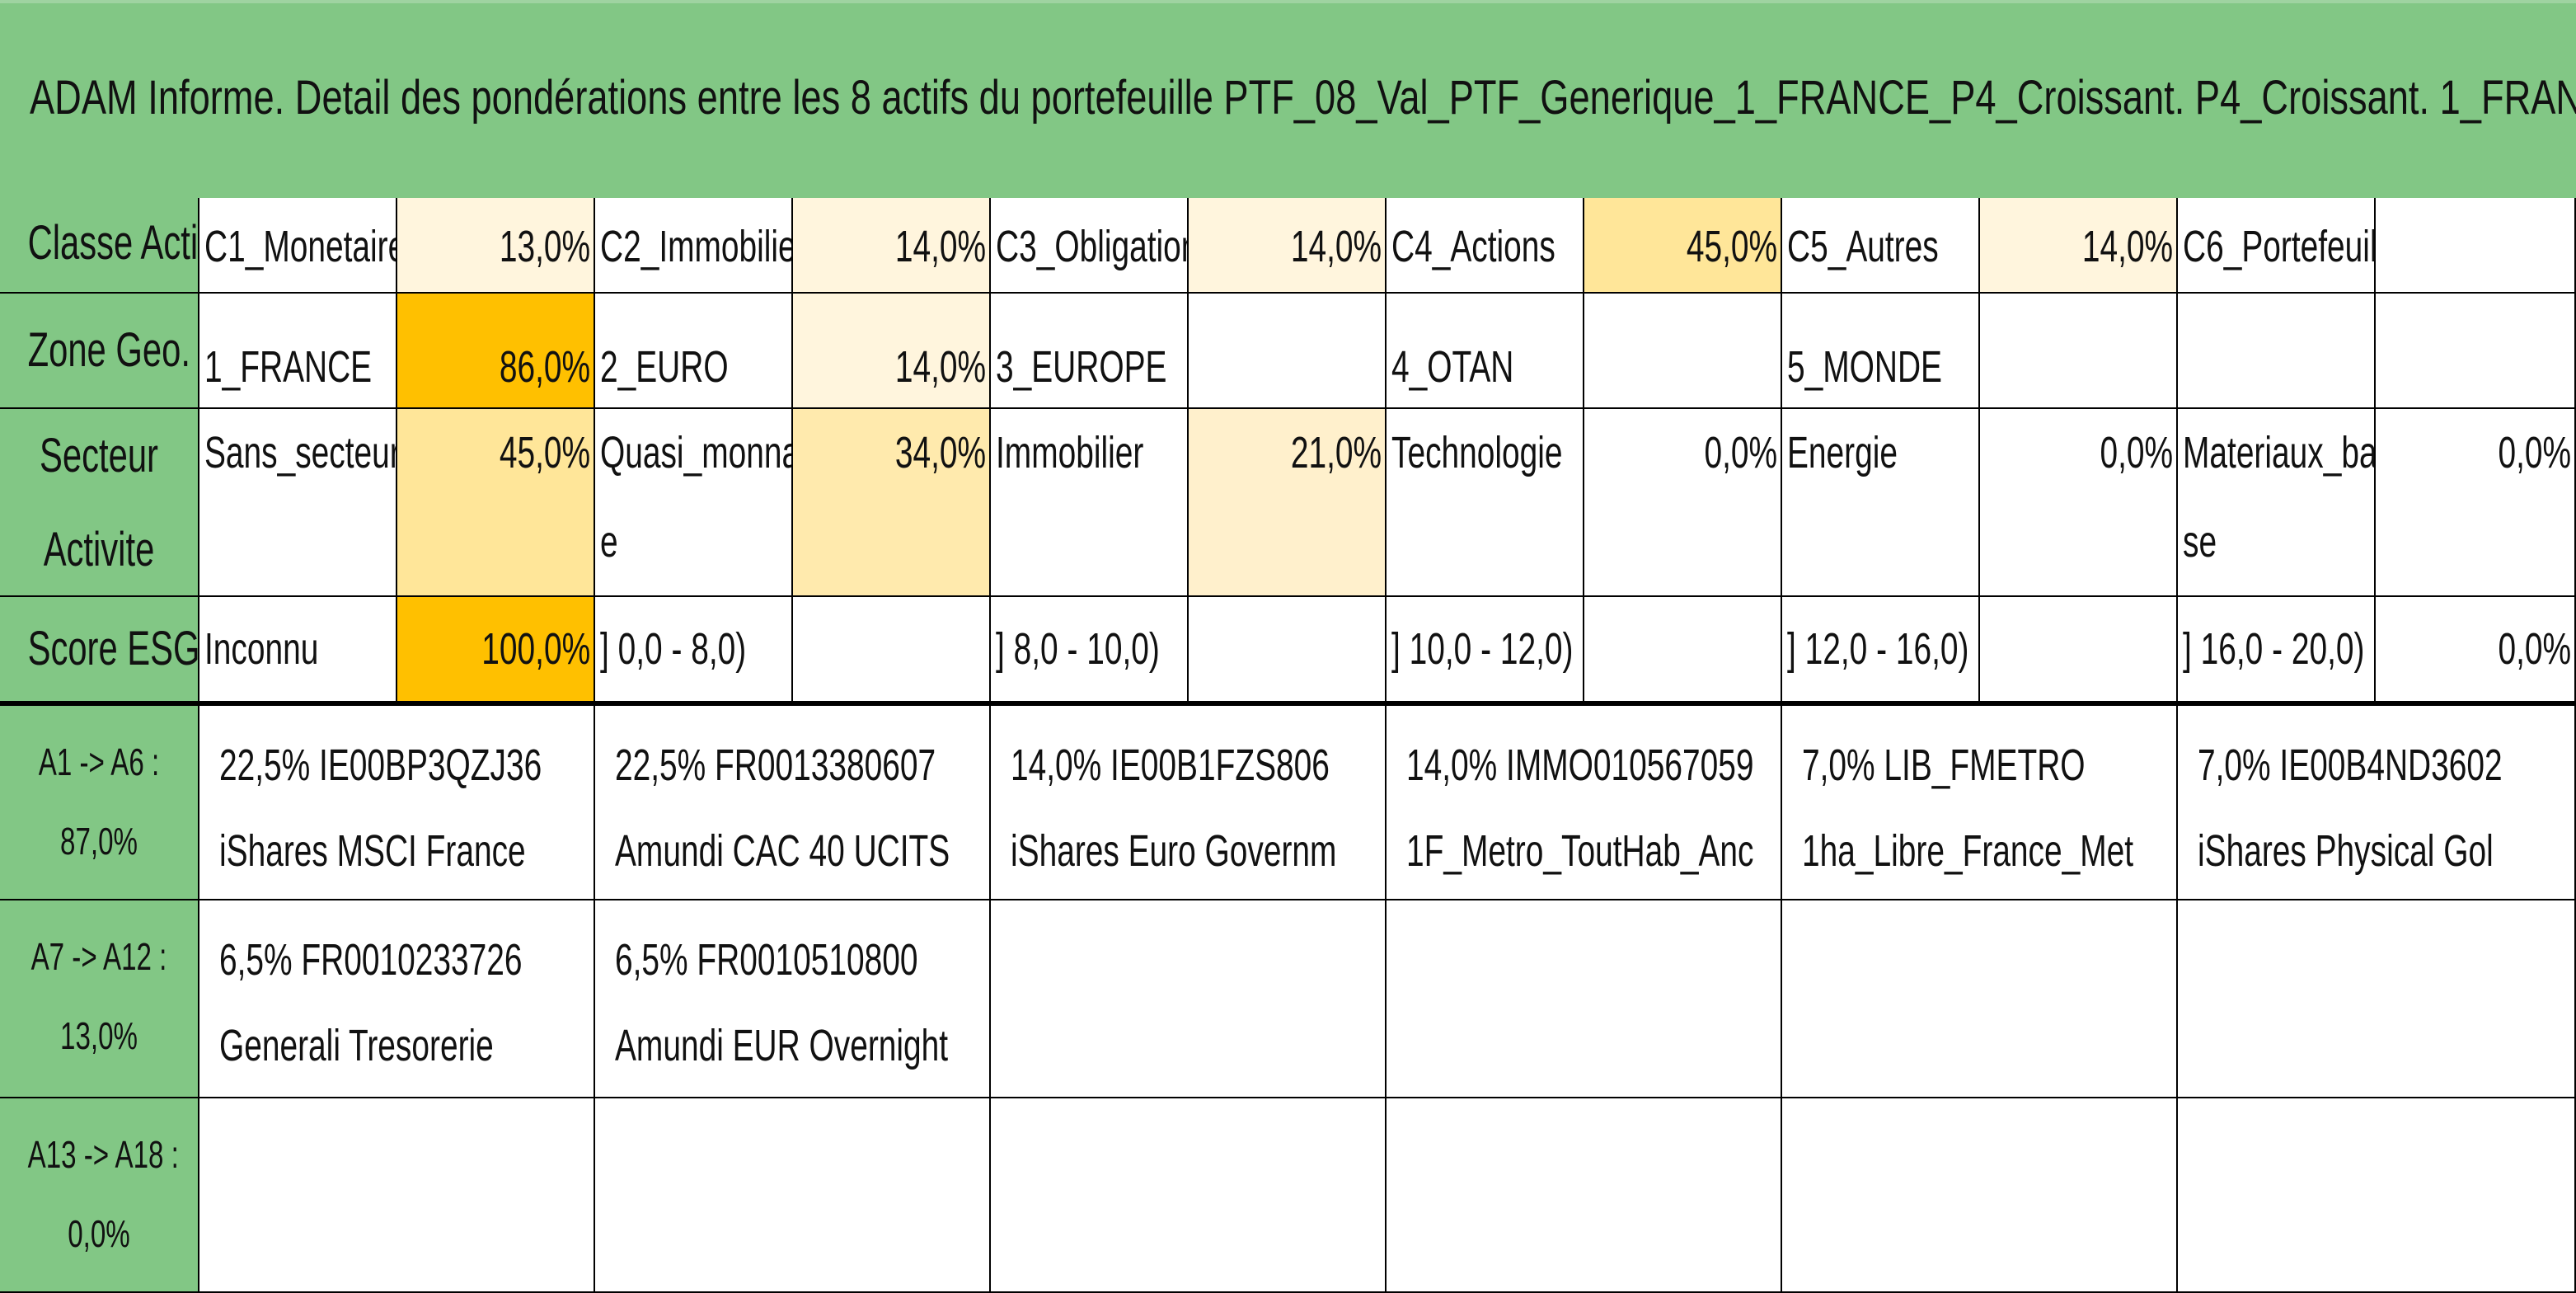  Describe the element at coordinates (109, 350) in the screenshot. I see `row-header-label: Zone Geo.` at that location.